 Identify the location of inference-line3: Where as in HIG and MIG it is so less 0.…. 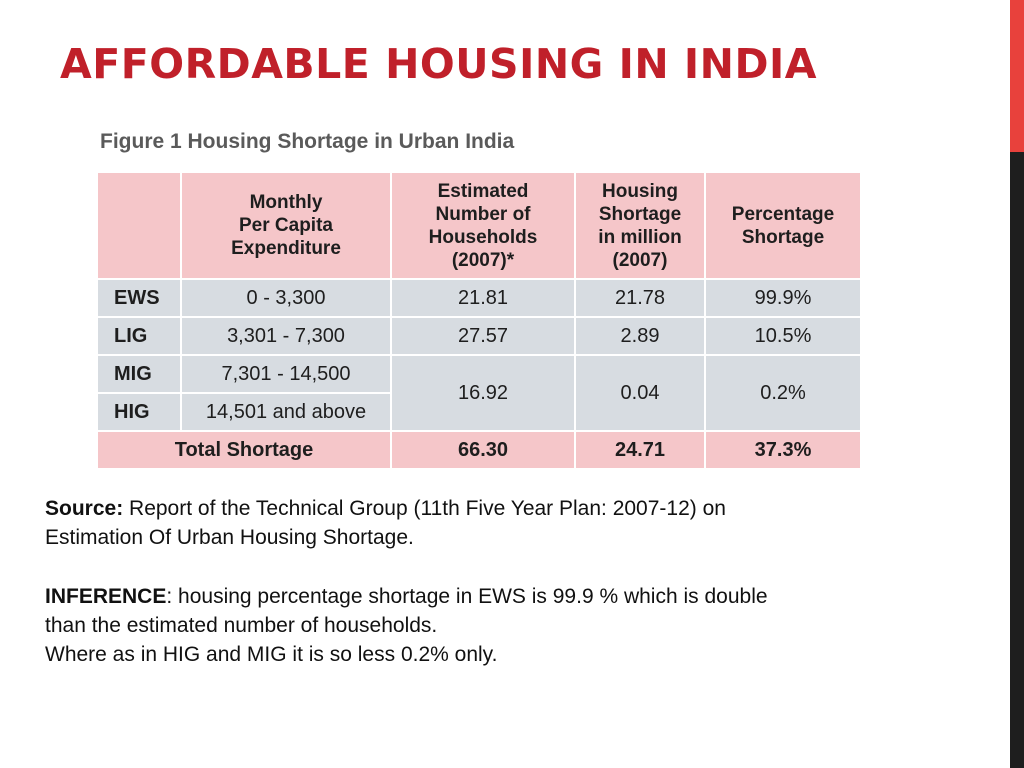
(271, 654).